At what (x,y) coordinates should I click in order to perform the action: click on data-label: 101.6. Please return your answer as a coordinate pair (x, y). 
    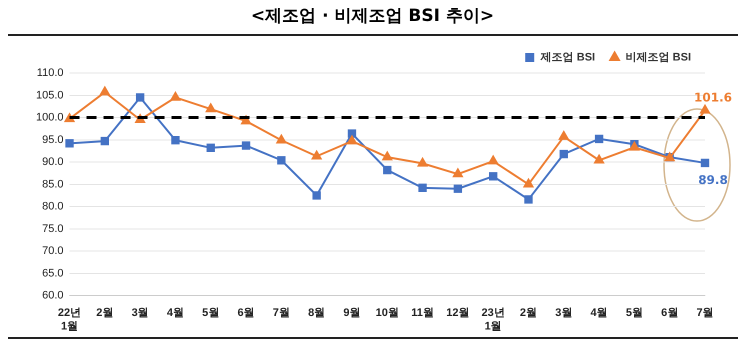
    Looking at the image, I should click on (713, 97).